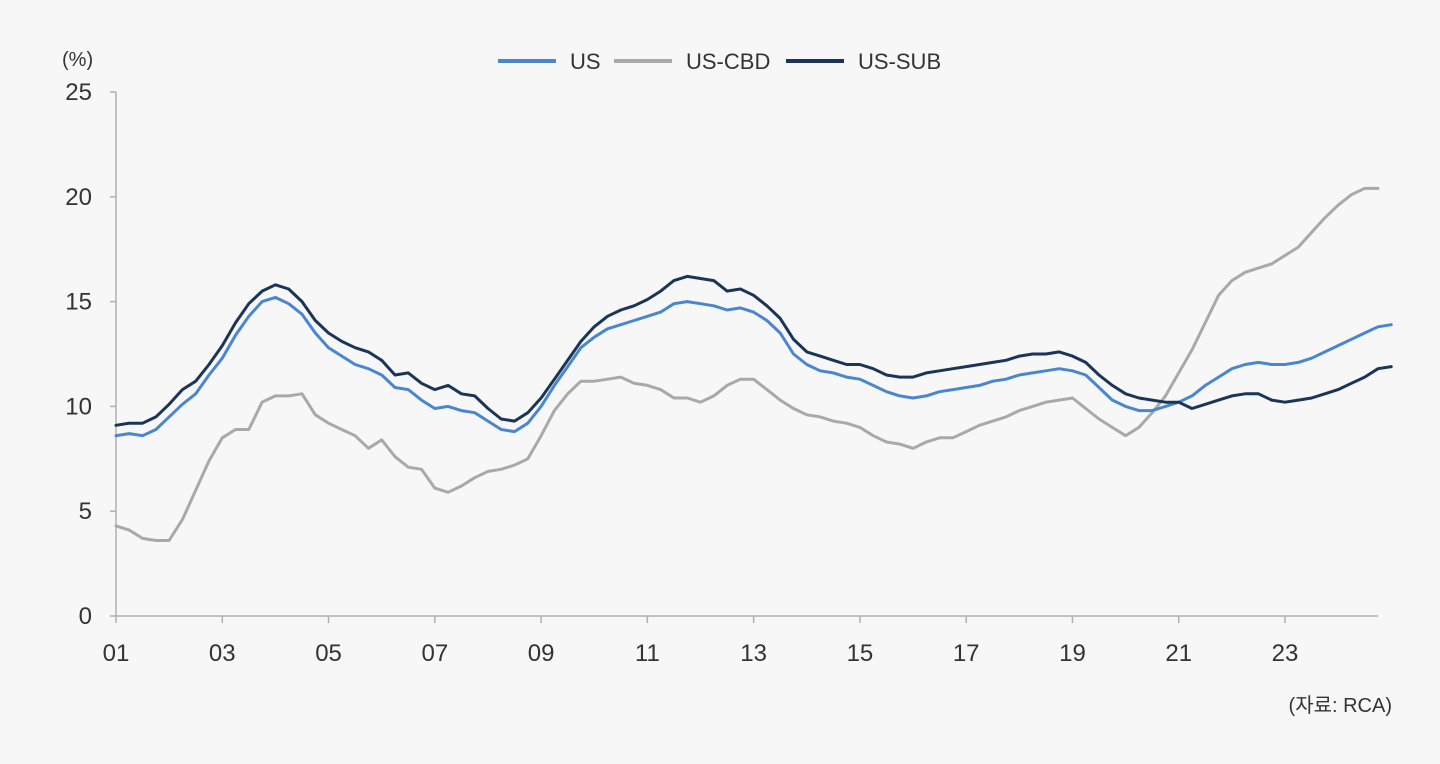 Image resolution: width=1440 pixels, height=764 pixels. I want to click on x-tick-label: 17, so click(966, 653).